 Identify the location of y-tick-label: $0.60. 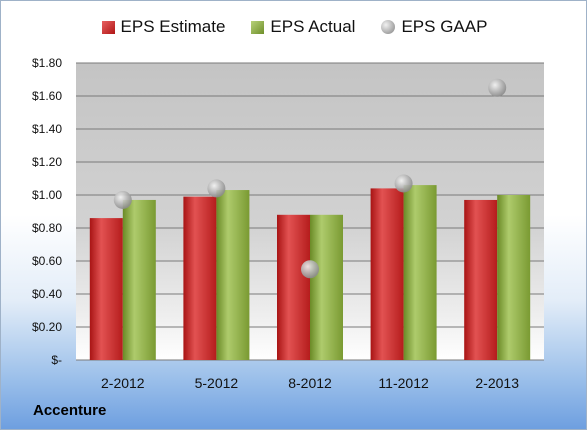
(47, 261).